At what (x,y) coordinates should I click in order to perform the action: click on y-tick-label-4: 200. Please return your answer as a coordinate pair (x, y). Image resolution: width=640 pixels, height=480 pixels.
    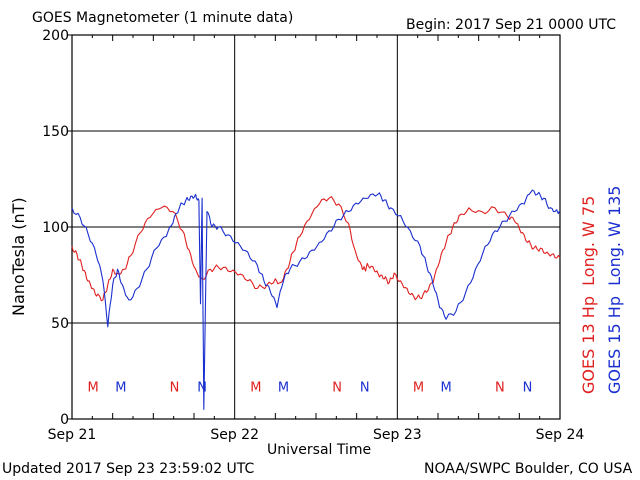
    Looking at the image, I should click on (55, 36).